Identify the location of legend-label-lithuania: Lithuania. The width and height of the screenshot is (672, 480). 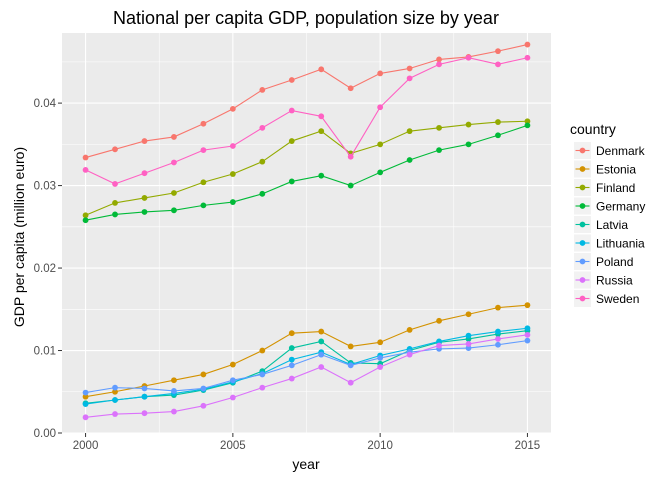
(620, 244).